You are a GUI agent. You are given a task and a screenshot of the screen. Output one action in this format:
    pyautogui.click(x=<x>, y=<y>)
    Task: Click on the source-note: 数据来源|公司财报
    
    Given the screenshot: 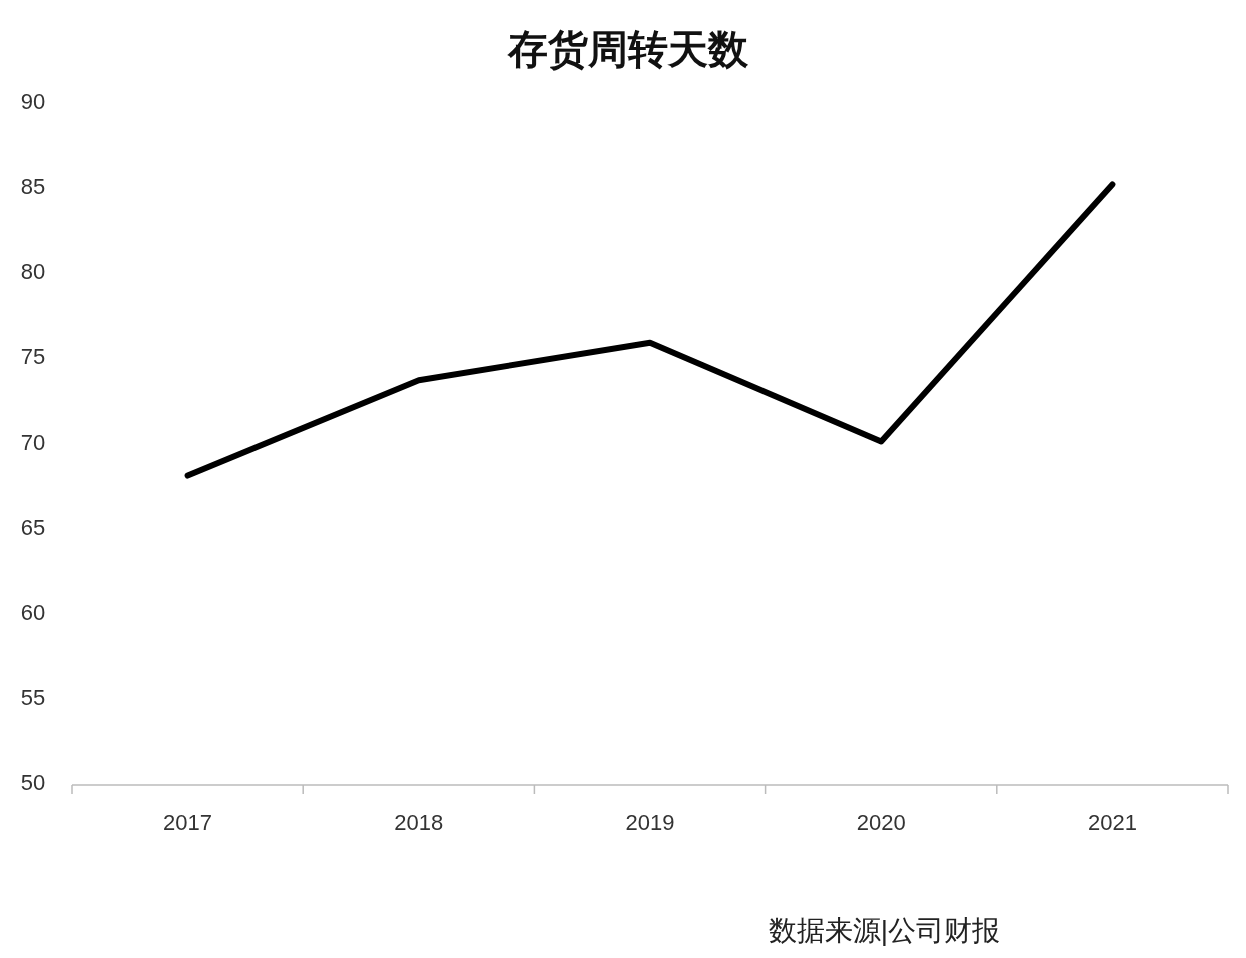 What is the action you would take?
    pyautogui.click(x=884, y=930)
    